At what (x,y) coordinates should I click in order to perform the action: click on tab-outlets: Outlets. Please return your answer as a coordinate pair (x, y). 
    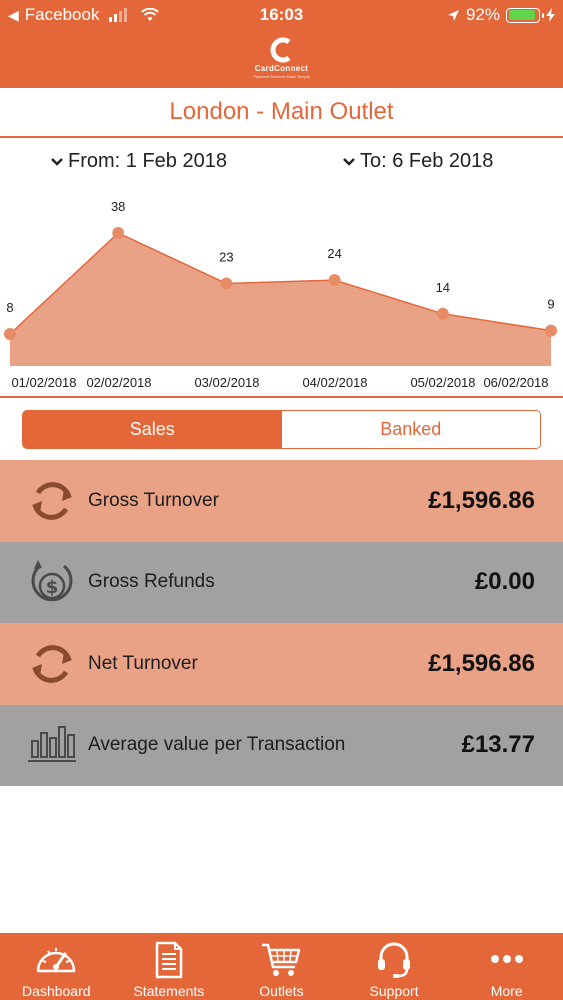
    Looking at the image, I should click on (281, 966).